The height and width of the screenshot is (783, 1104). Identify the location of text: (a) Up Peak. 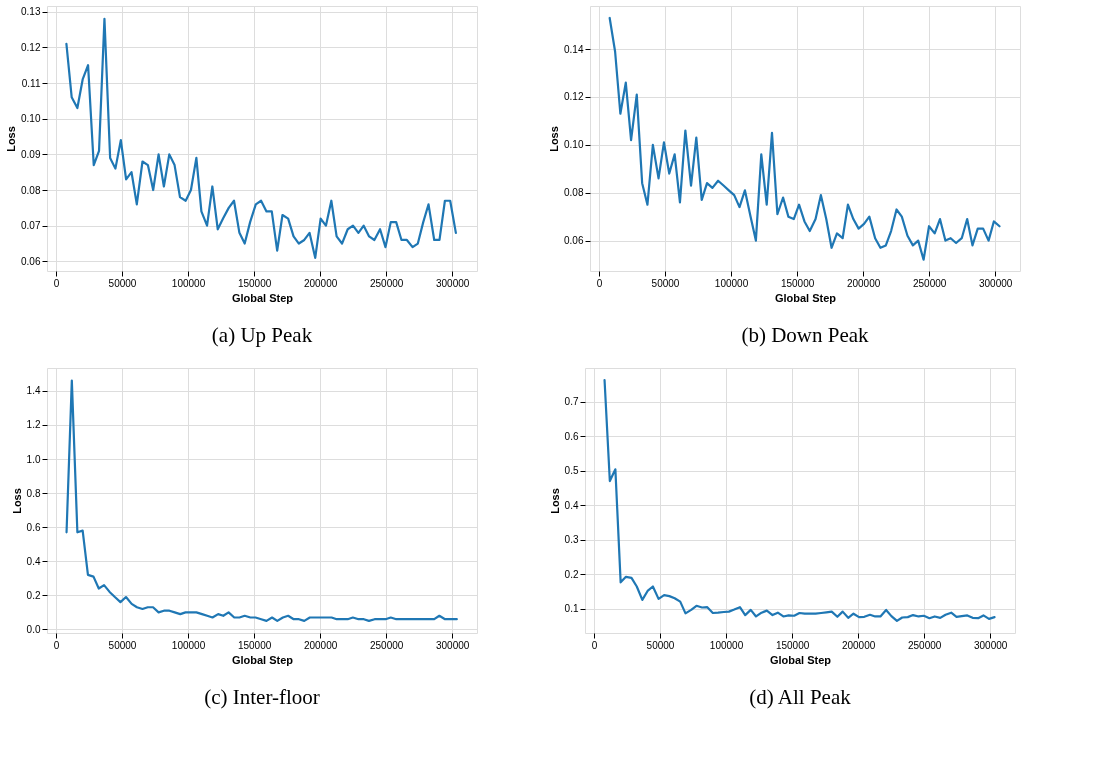
(262, 335).